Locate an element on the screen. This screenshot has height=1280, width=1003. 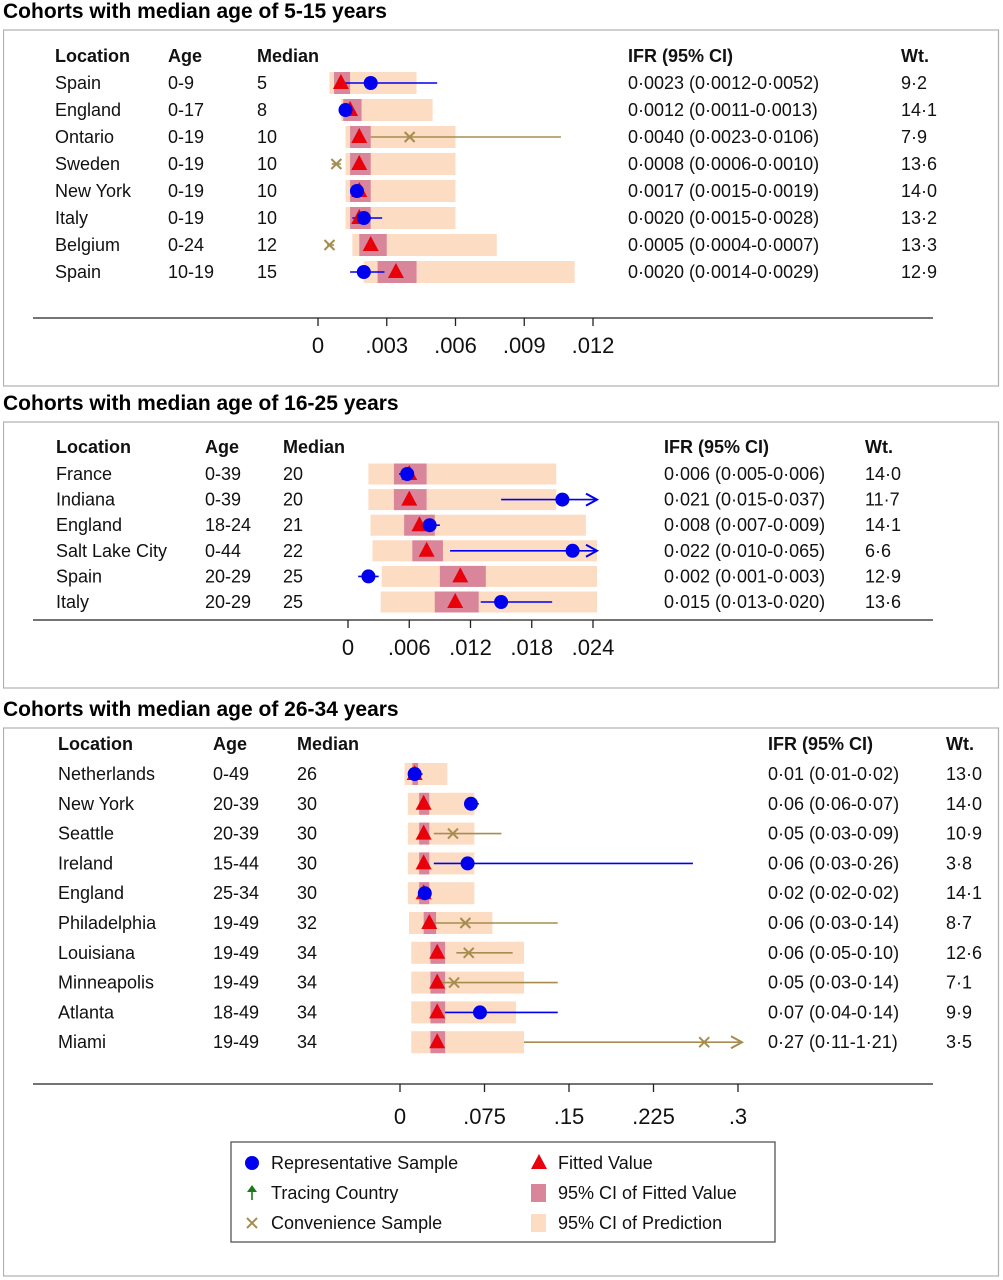
row-ifr: 0·06 (0·05-0·10) is located at coordinates (833, 953).